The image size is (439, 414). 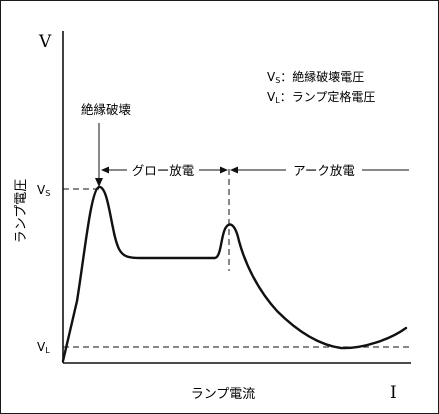 I want to click on x-axis-symbol: I, so click(x=393, y=393).